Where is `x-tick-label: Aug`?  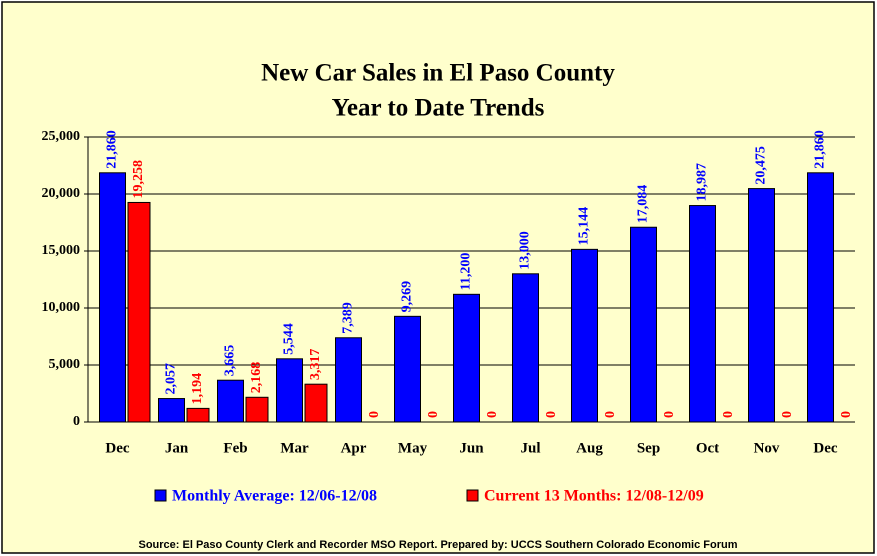
x-tick-label: Aug is located at coordinates (589, 448).